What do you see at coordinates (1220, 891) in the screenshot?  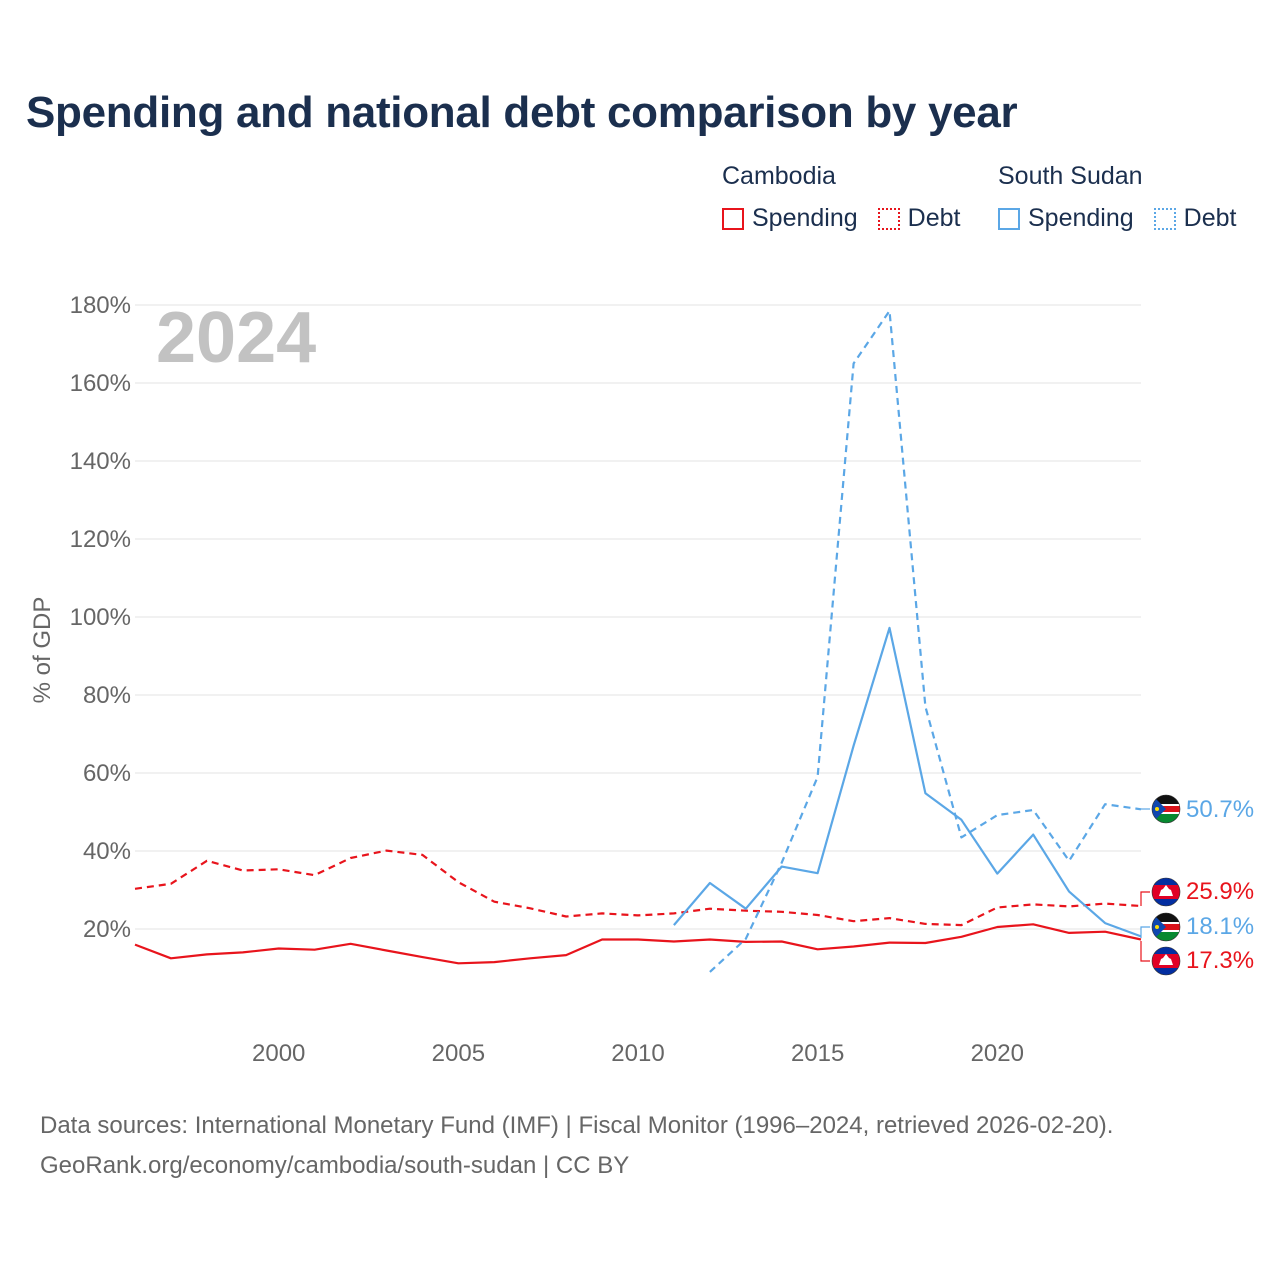 I see `end-label-cambodia-debt: 25.9%` at bounding box center [1220, 891].